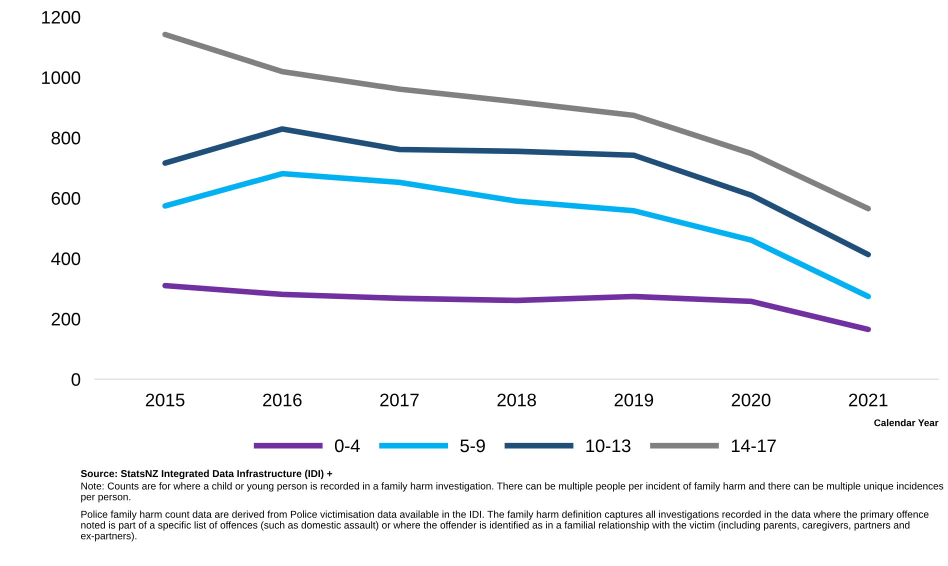 This screenshot has height=566, width=948. What do you see at coordinates (516, 400) in the screenshot?
I see `x-tick-label: 2018` at bounding box center [516, 400].